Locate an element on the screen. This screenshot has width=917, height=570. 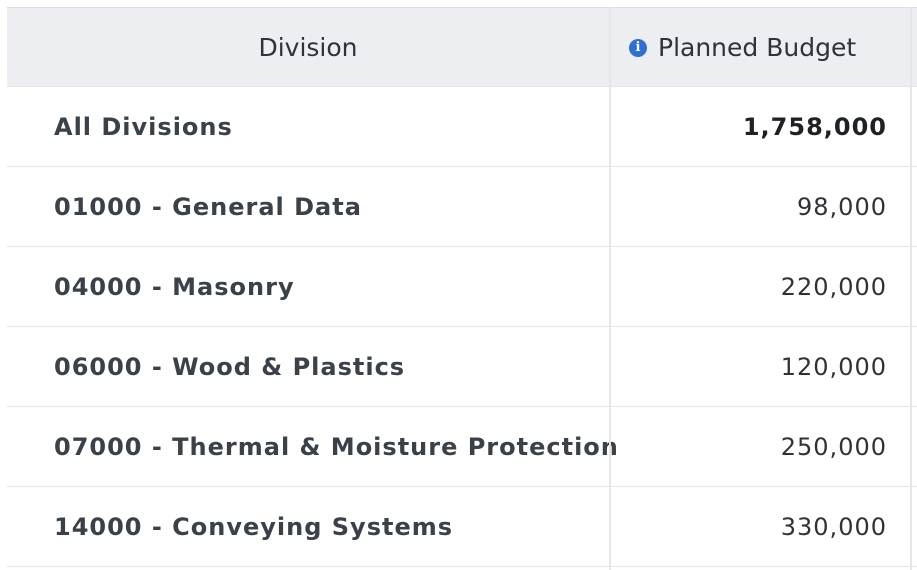
column-header-division: Division is located at coordinates (308, 47).